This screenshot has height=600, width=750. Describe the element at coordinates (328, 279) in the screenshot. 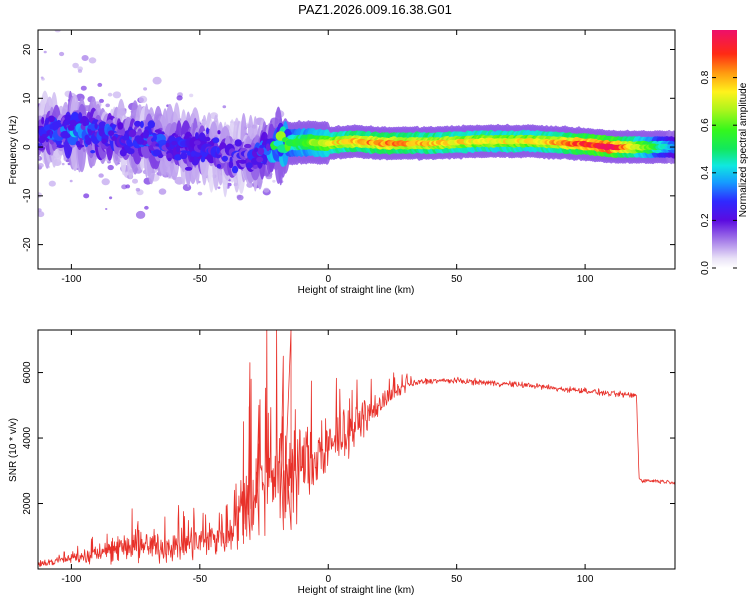

I see `spectrogram-x-tick-label: 0` at that location.